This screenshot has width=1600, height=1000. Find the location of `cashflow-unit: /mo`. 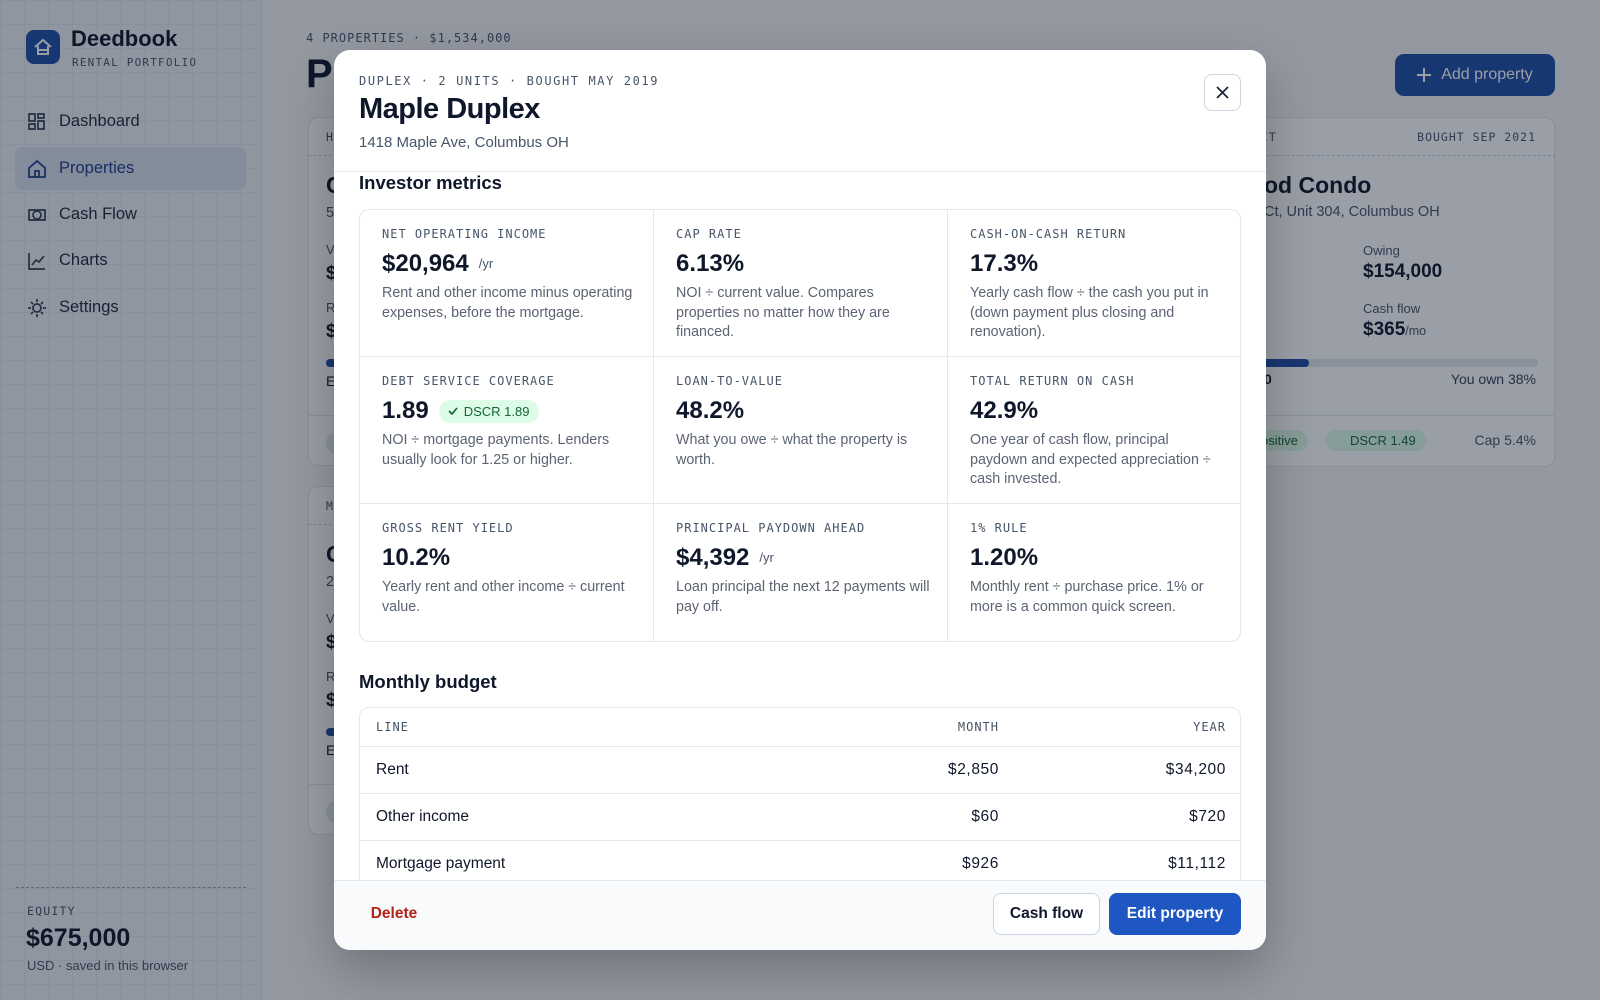

cashflow-unit: /mo is located at coordinates (1416, 331).